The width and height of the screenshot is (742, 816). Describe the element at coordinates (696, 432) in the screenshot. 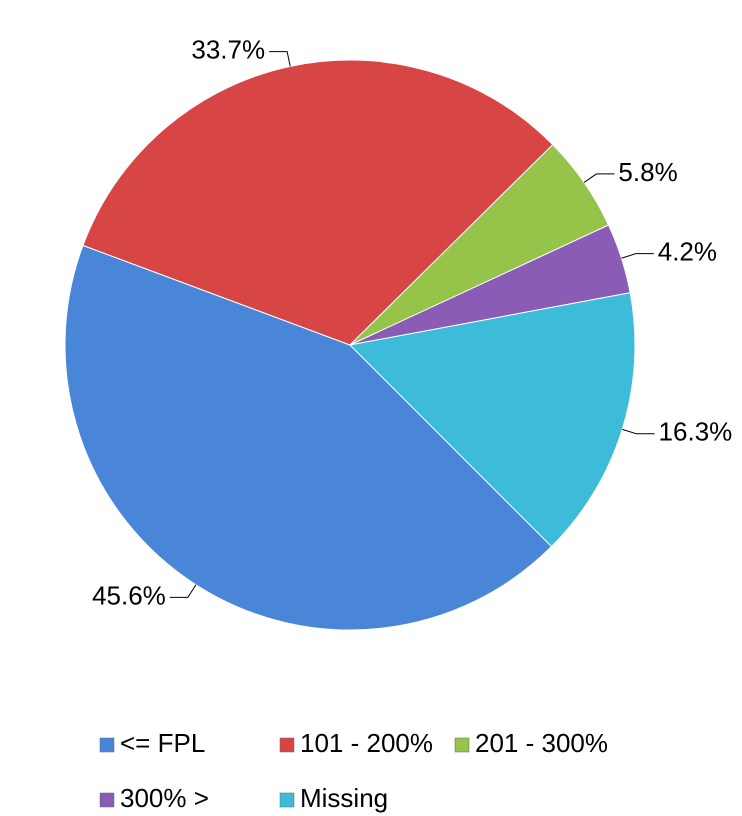

I see `data-label: 16.3%` at that location.